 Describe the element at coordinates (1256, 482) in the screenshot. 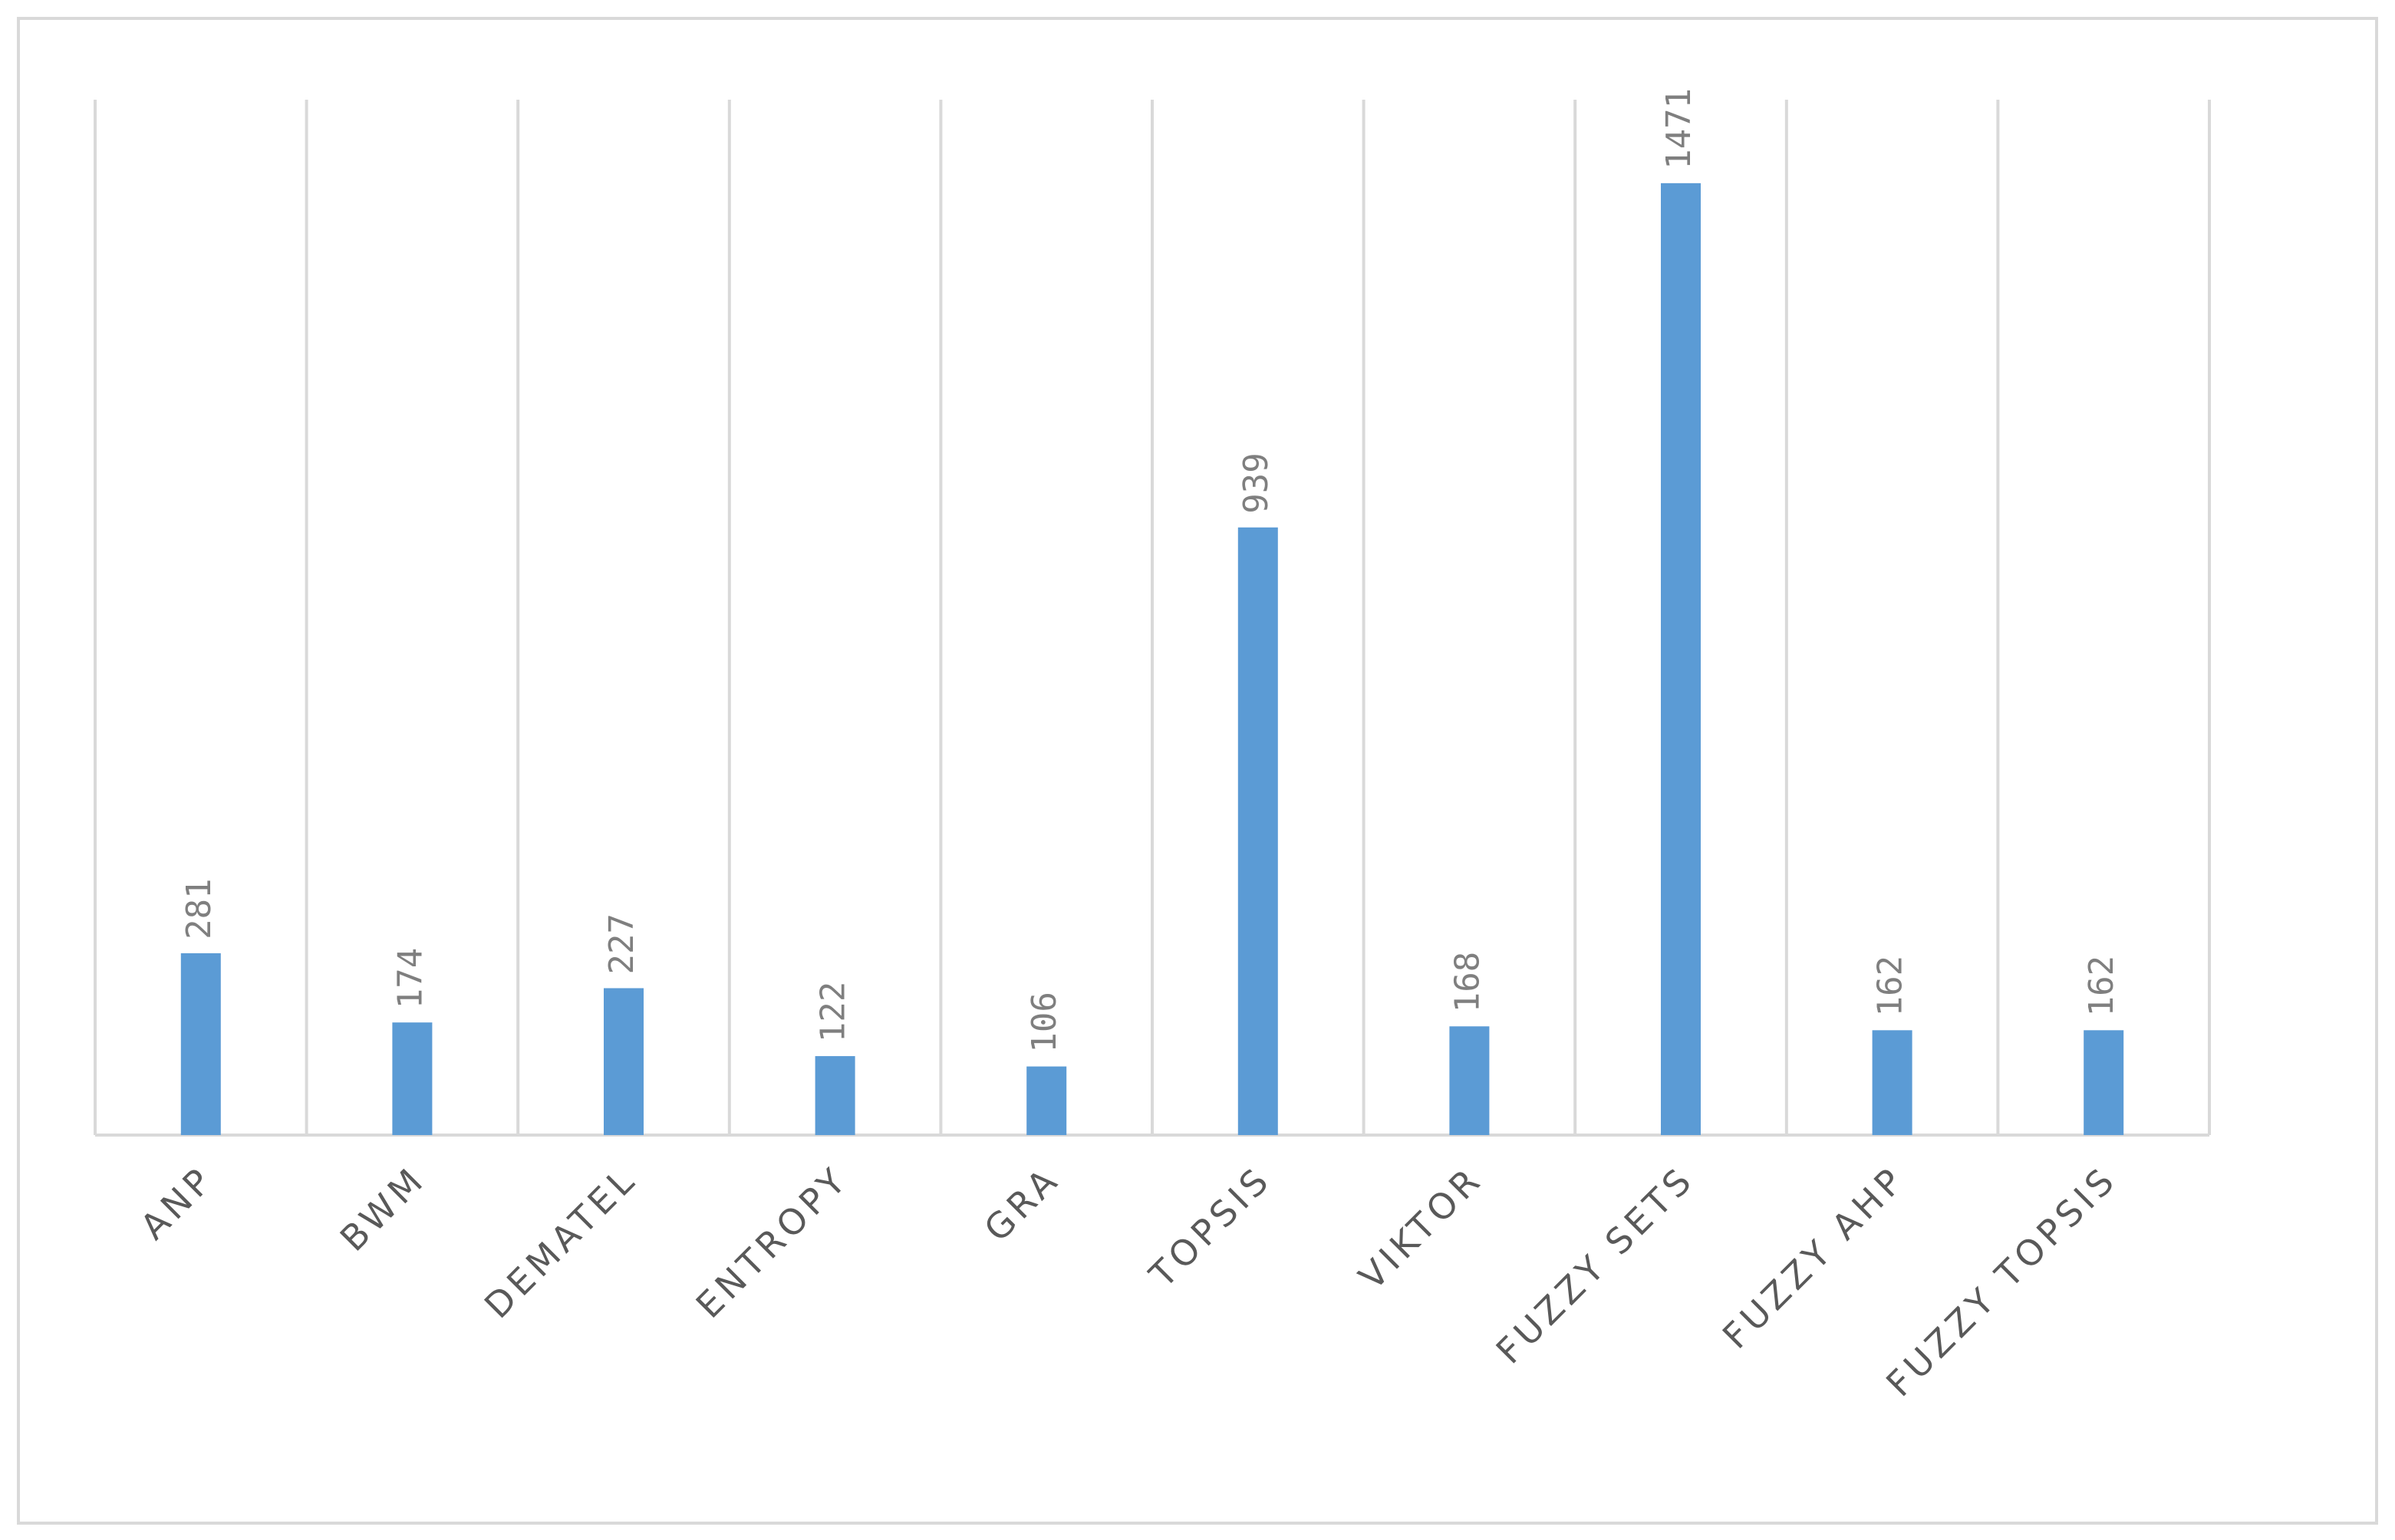

I see `data-label: 939` at that location.